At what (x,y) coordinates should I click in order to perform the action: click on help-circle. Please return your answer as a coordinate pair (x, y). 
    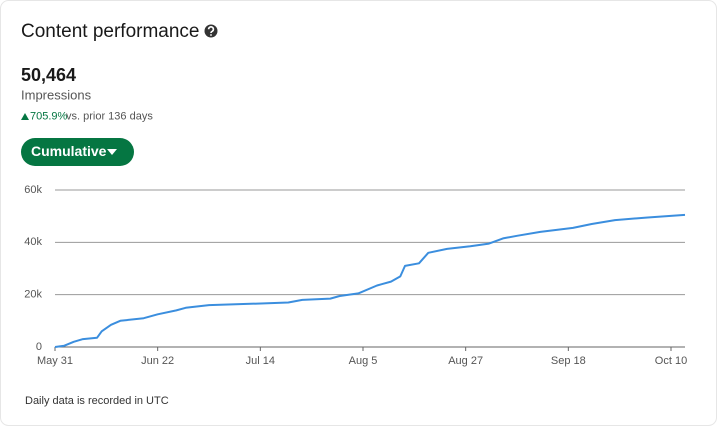
    Looking at the image, I should click on (211, 31).